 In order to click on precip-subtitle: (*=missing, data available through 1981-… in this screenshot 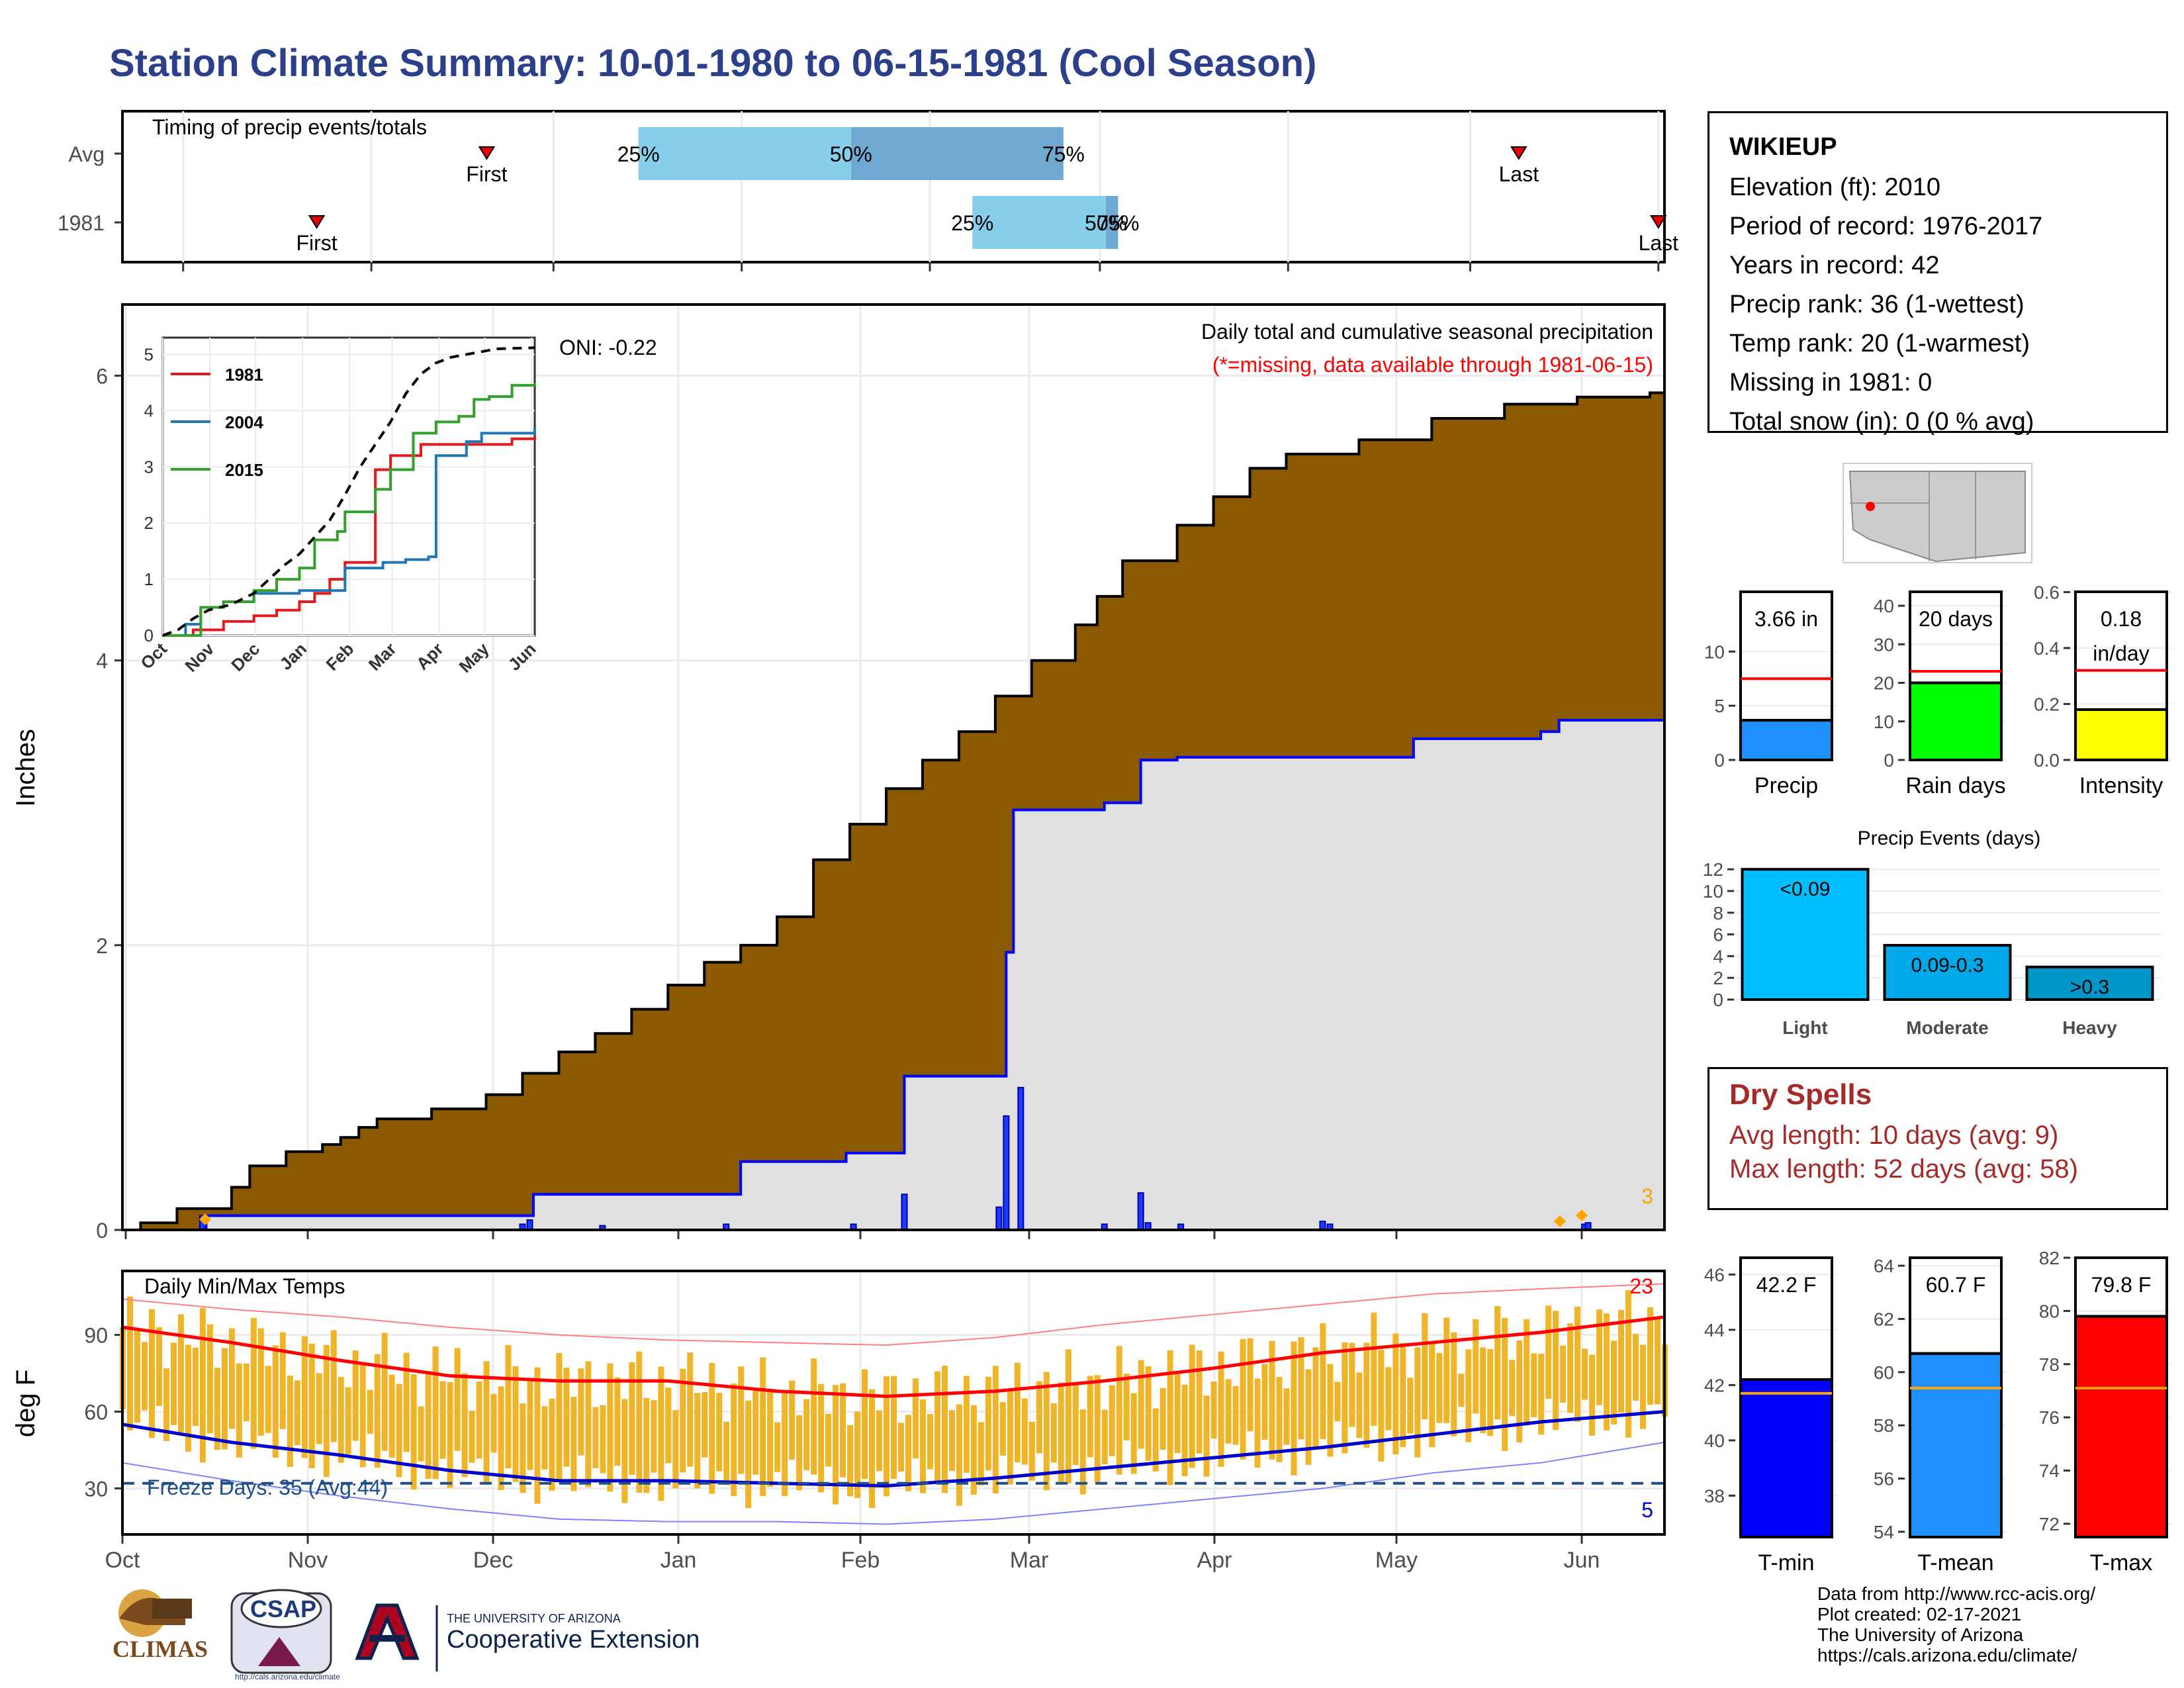, I will do `click(1433, 365)`.